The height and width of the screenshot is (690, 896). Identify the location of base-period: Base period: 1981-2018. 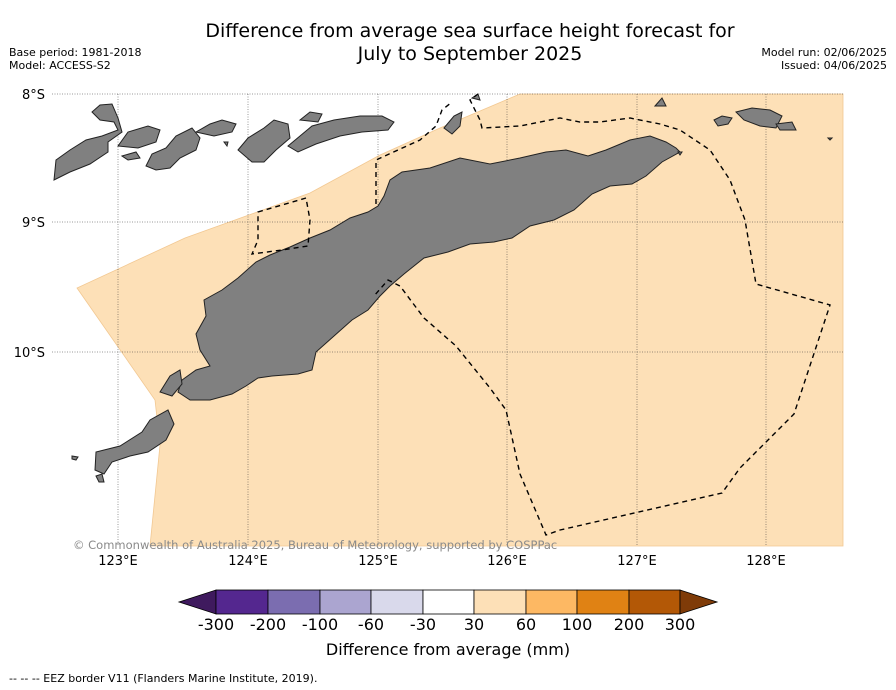
(75, 52).